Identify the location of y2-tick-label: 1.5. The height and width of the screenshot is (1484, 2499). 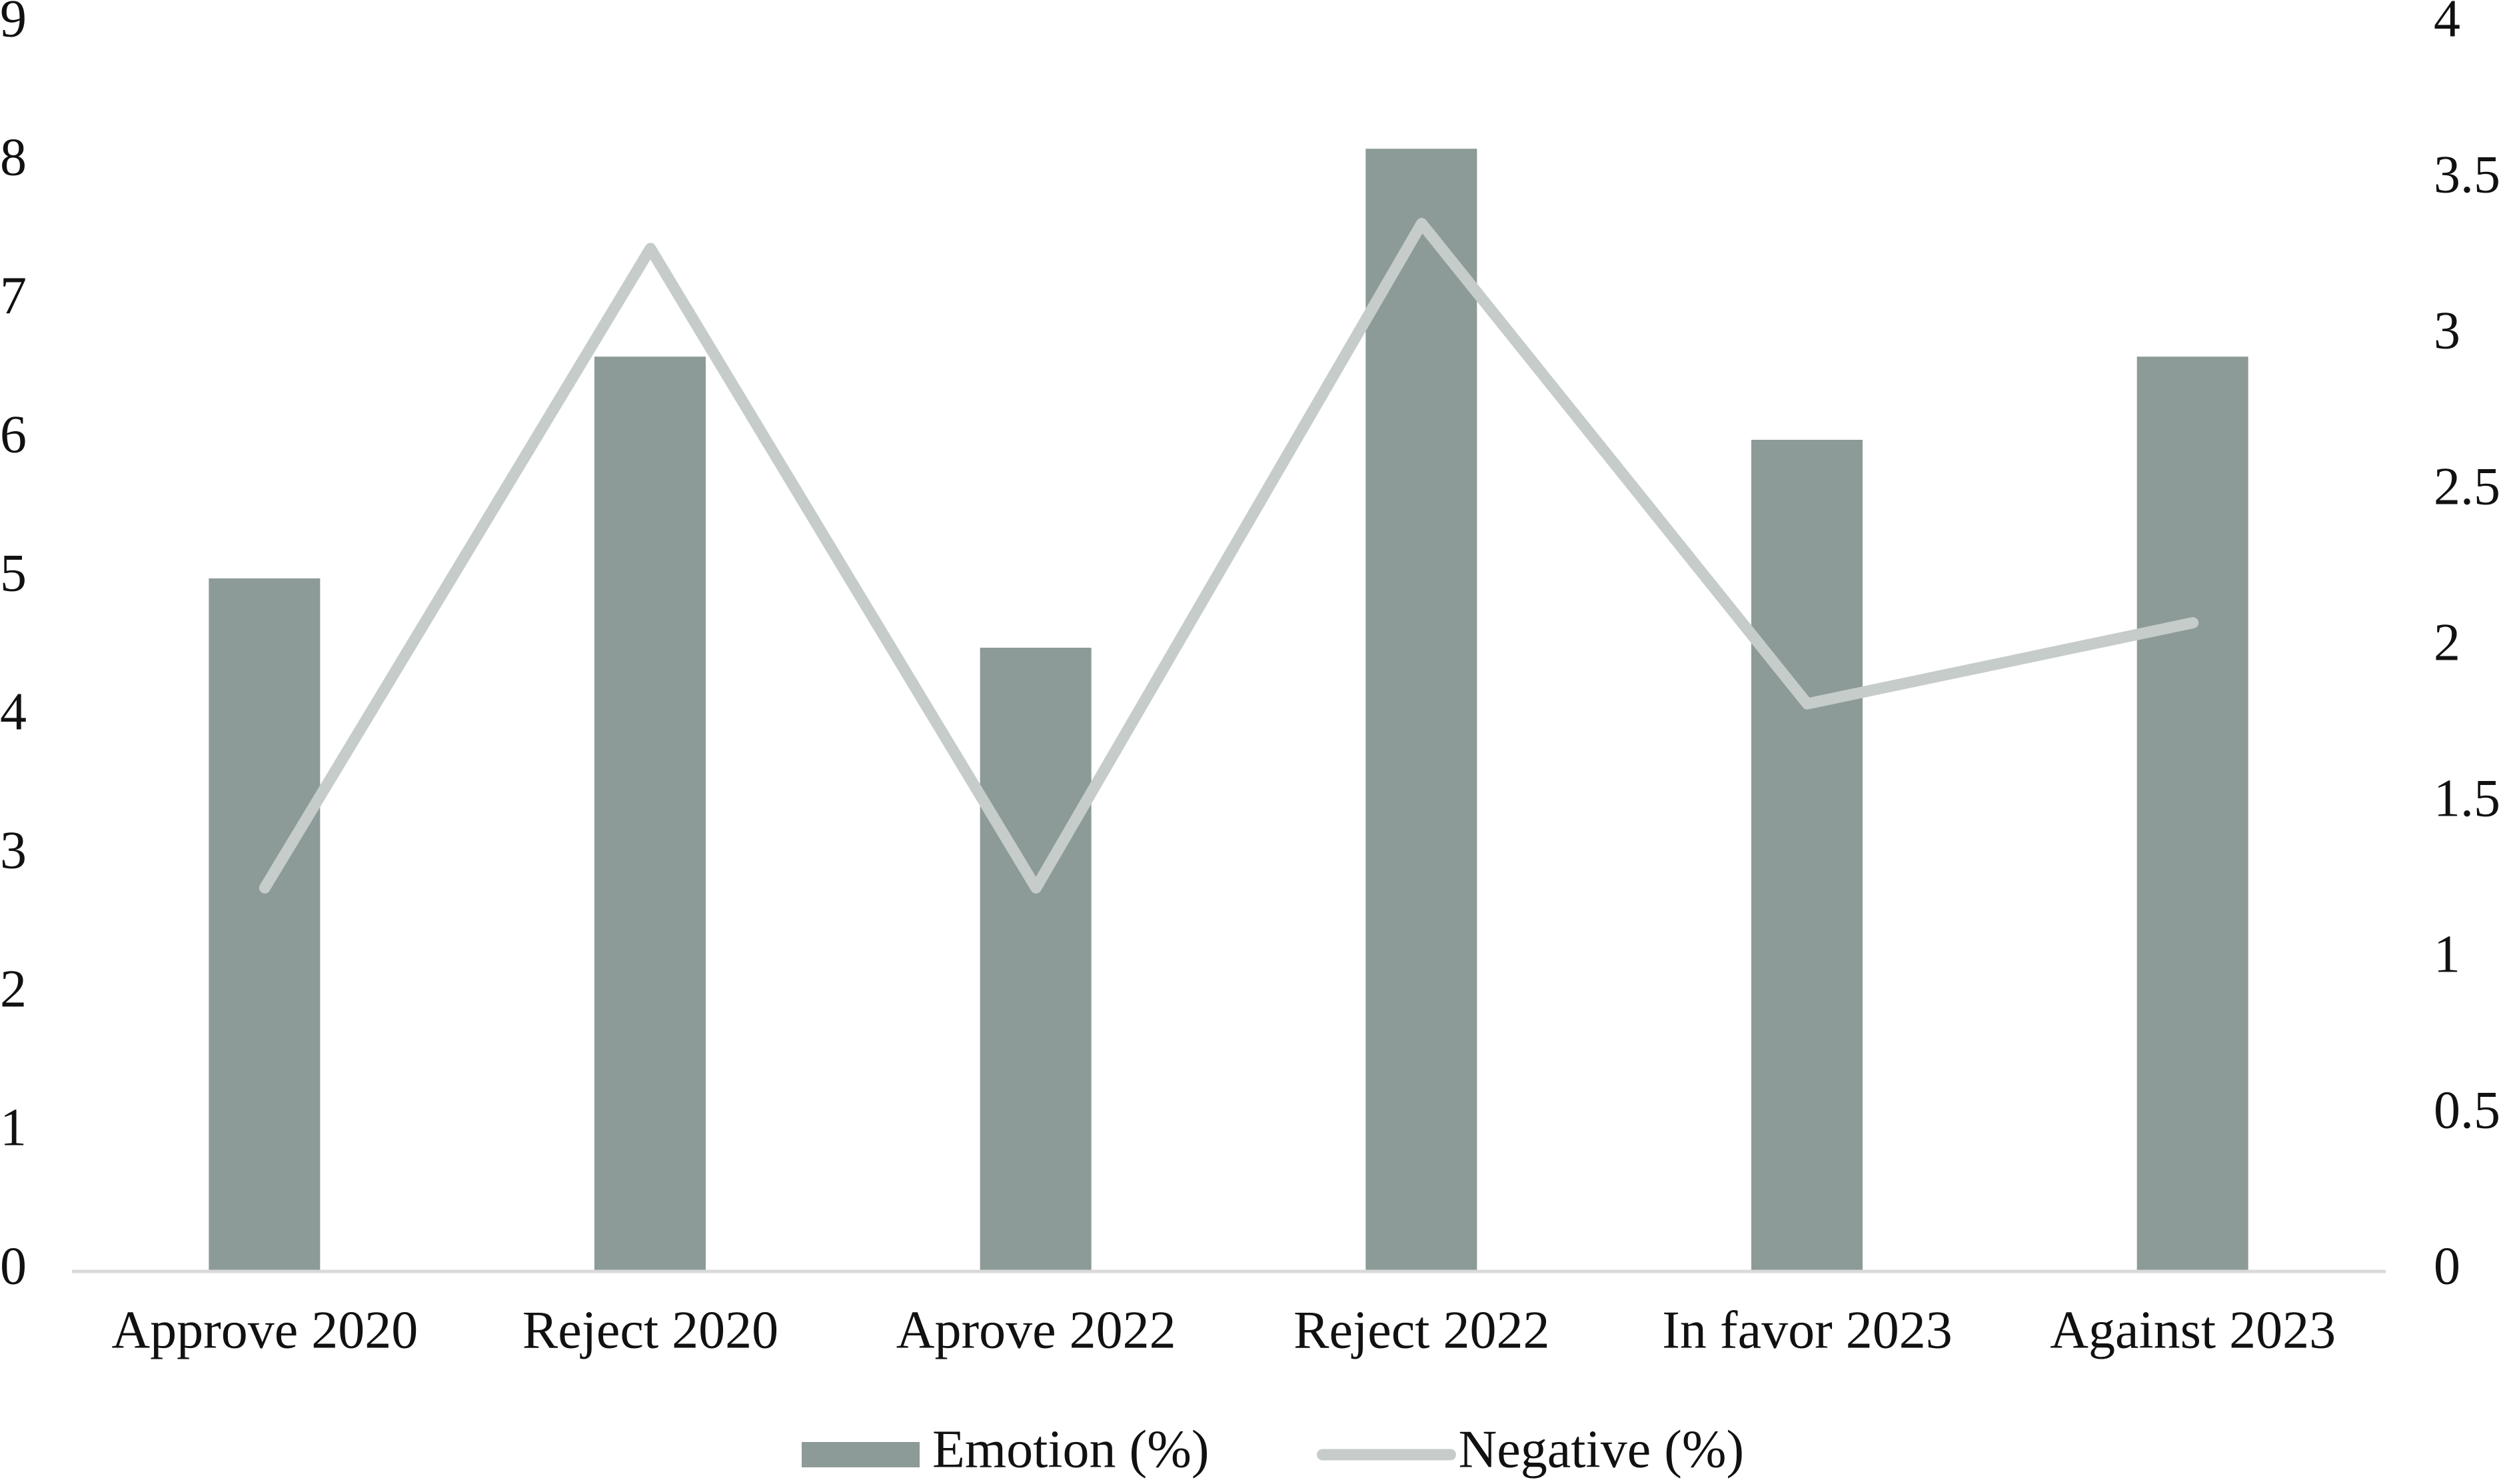
(2466, 798).